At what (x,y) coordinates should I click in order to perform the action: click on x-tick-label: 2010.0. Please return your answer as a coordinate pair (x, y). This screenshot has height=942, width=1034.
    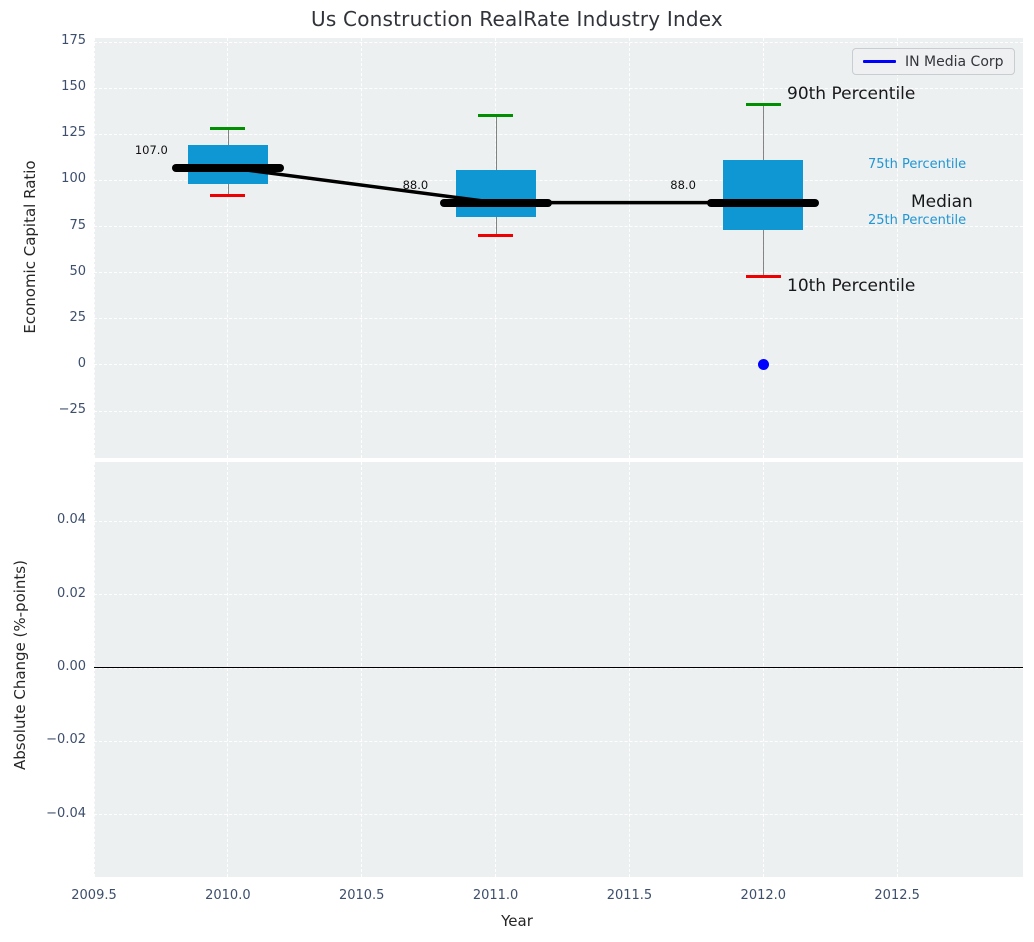
    Looking at the image, I should click on (228, 895).